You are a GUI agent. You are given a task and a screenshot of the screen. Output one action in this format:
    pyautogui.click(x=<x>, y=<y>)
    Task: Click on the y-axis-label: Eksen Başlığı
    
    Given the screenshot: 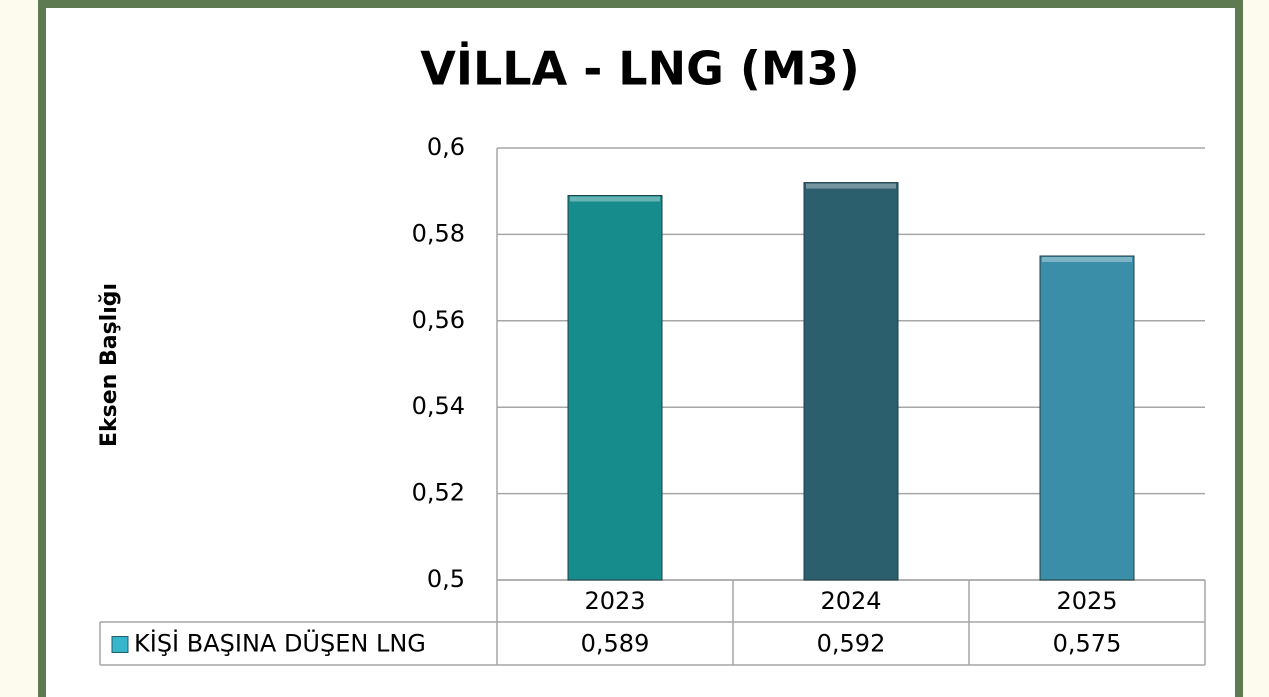 What is the action you would take?
    pyautogui.click(x=109, y=365)
    